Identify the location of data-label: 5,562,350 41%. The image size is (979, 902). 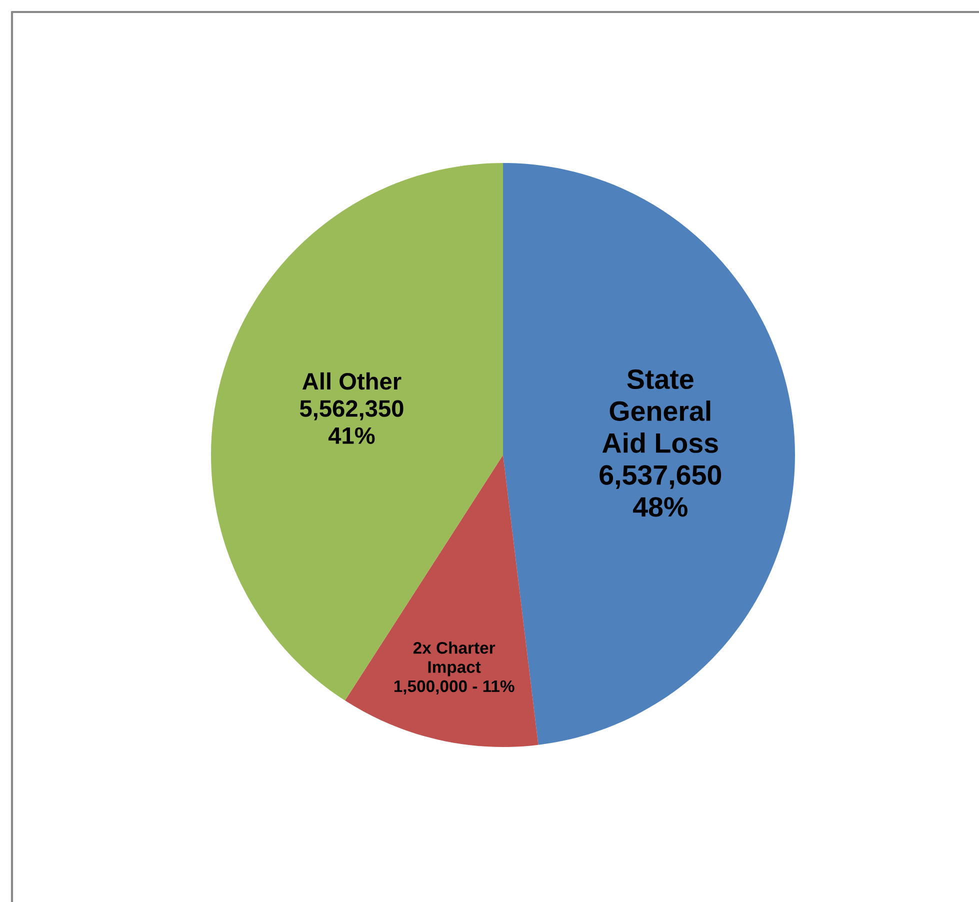
(352, 422).